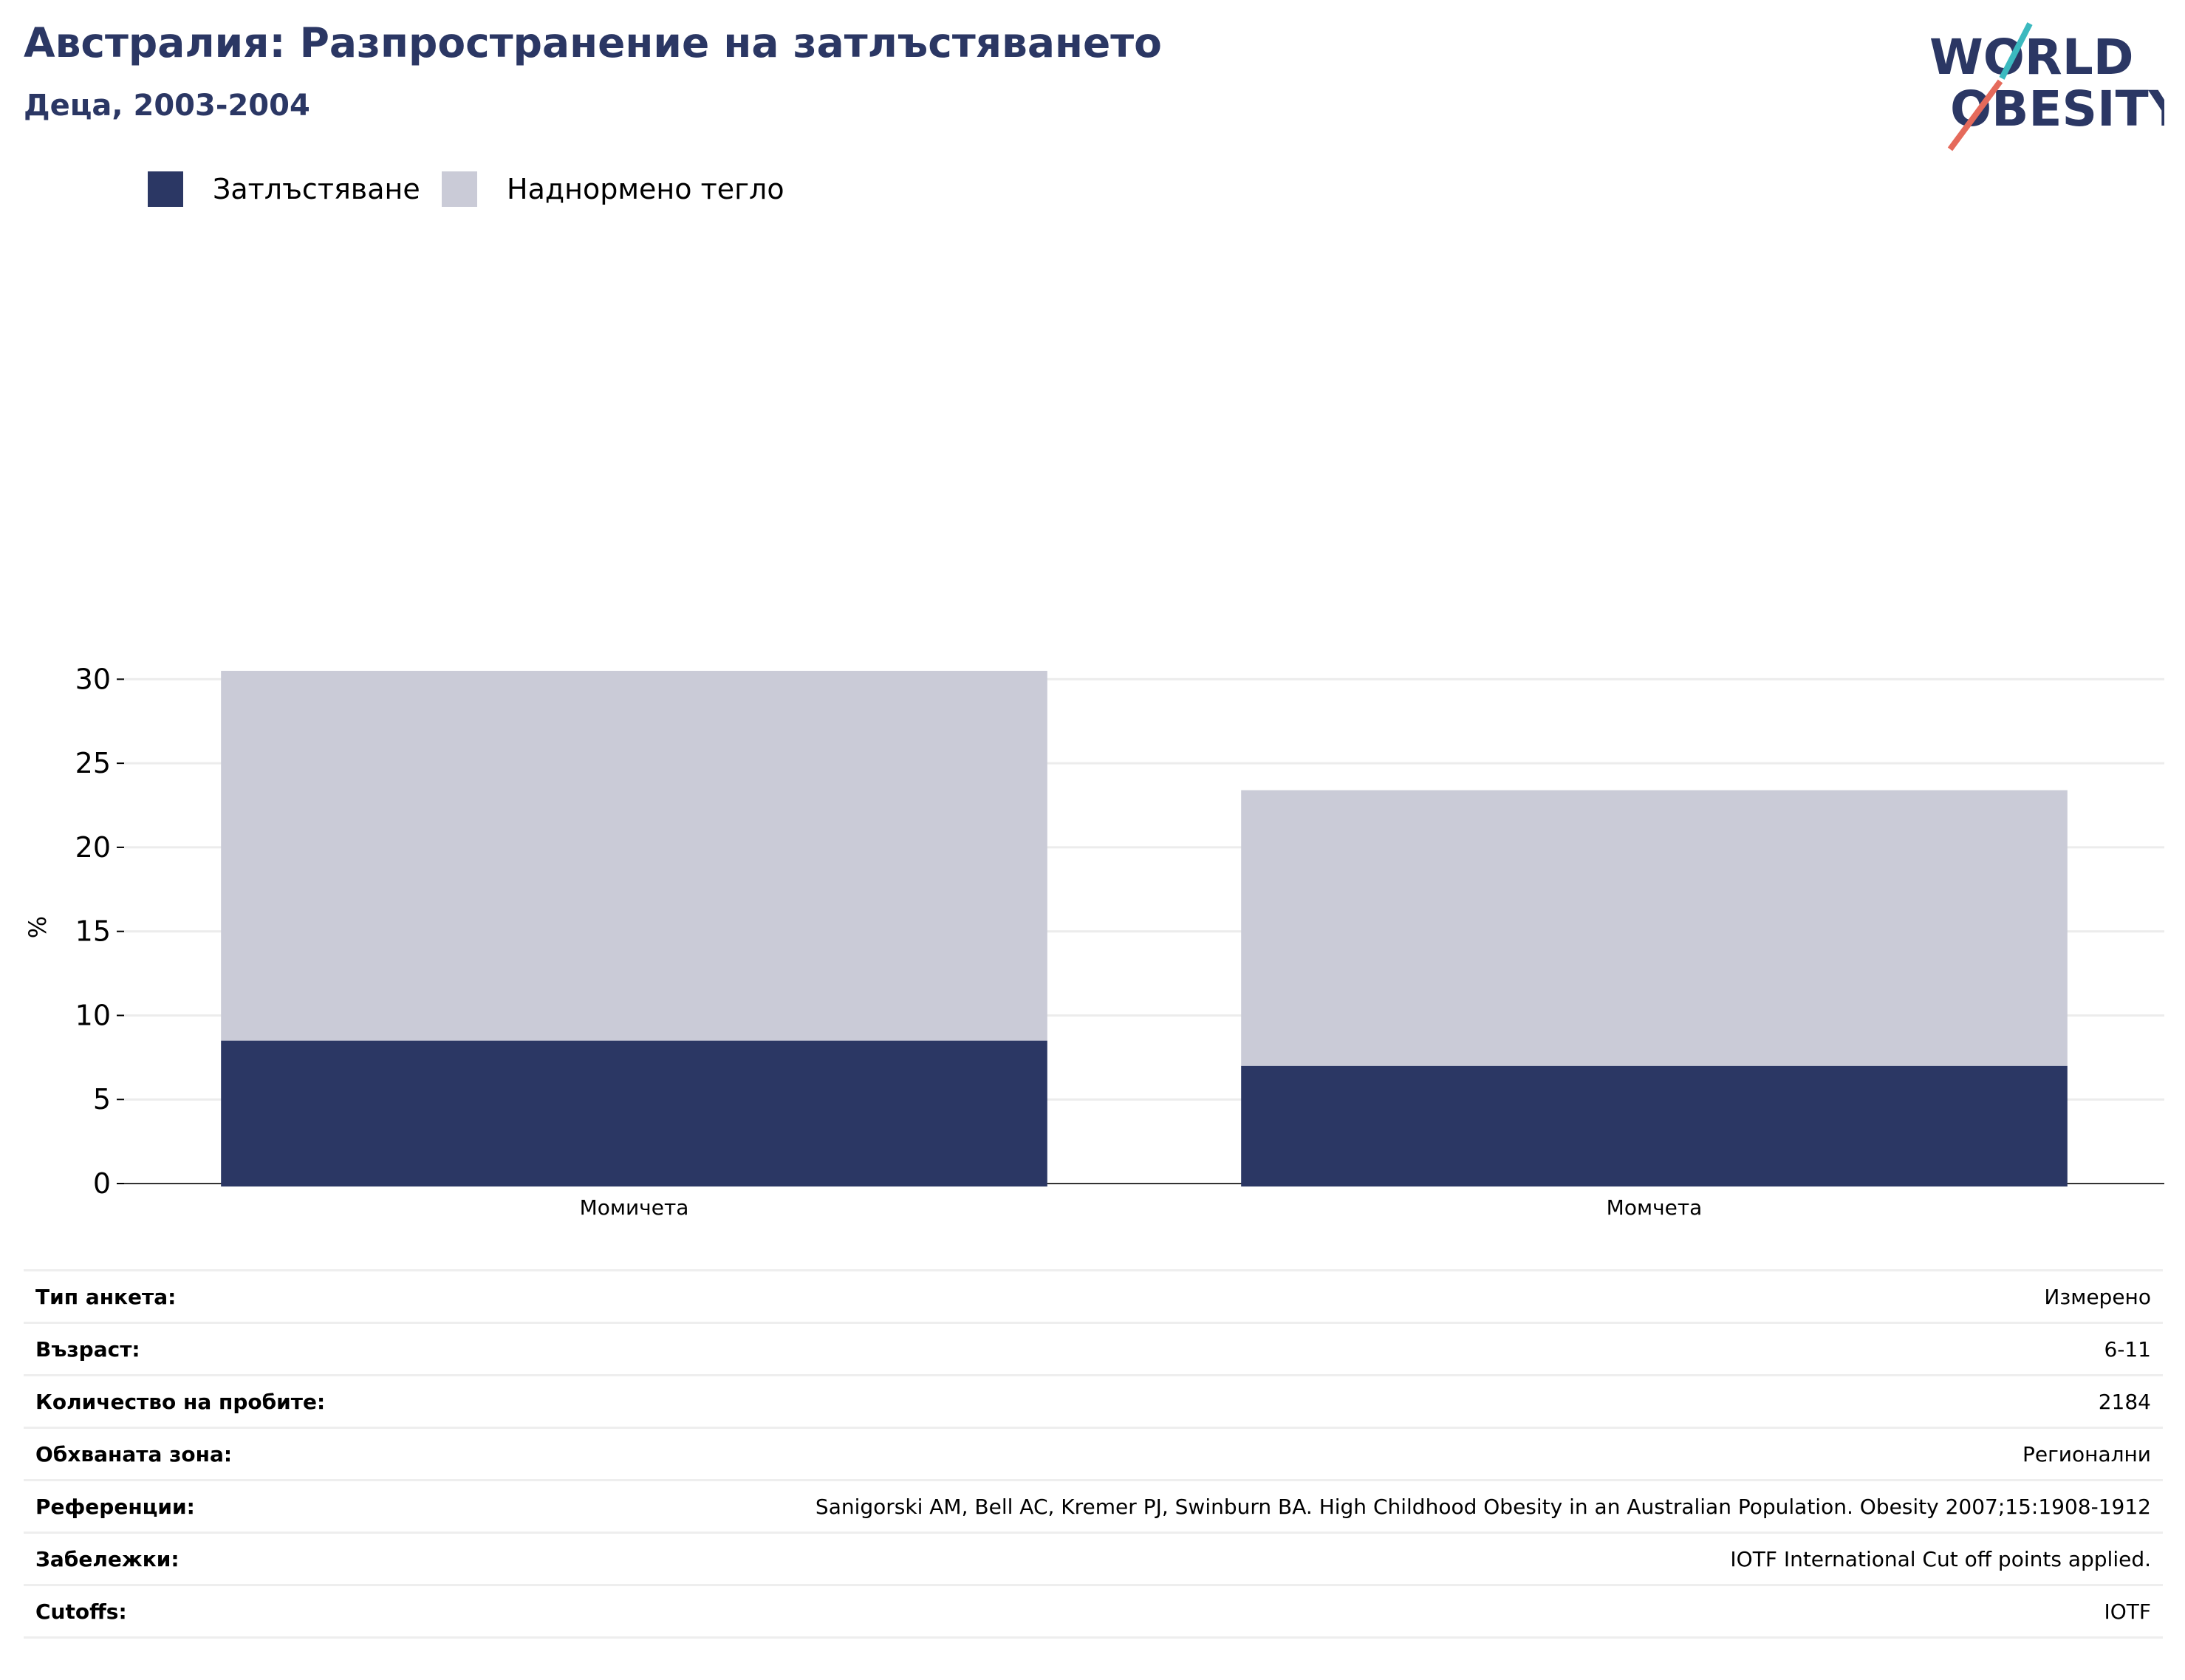  I want to click on info-key: Тип анкета:, so click(106, 1296).